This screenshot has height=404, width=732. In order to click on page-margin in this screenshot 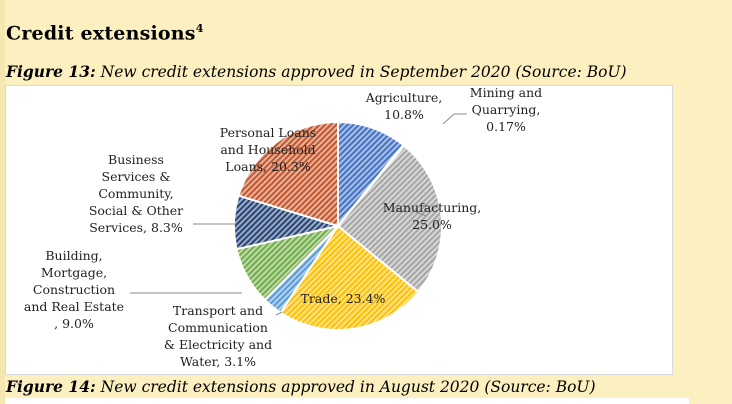, I will do `click(2, 202)`.